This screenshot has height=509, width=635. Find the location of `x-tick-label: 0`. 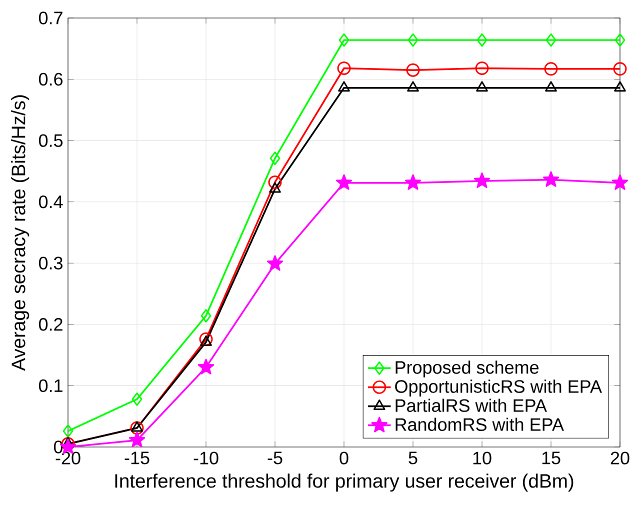

x-tick-label: 0 is located at coordinates (344, 458).